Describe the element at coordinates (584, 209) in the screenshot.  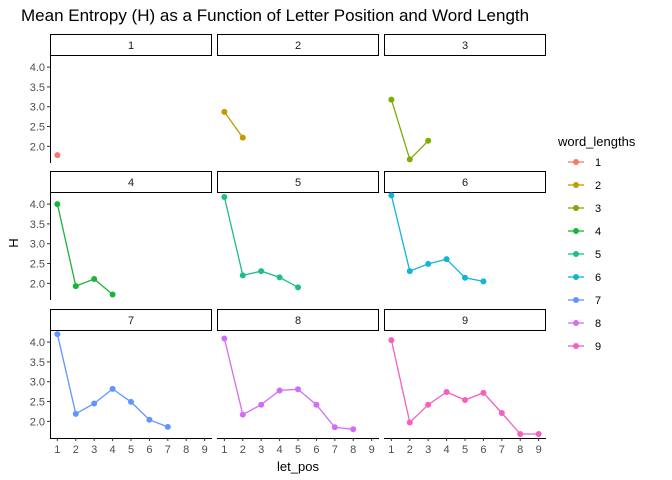
I see `legend-item-3: 3` at that location.